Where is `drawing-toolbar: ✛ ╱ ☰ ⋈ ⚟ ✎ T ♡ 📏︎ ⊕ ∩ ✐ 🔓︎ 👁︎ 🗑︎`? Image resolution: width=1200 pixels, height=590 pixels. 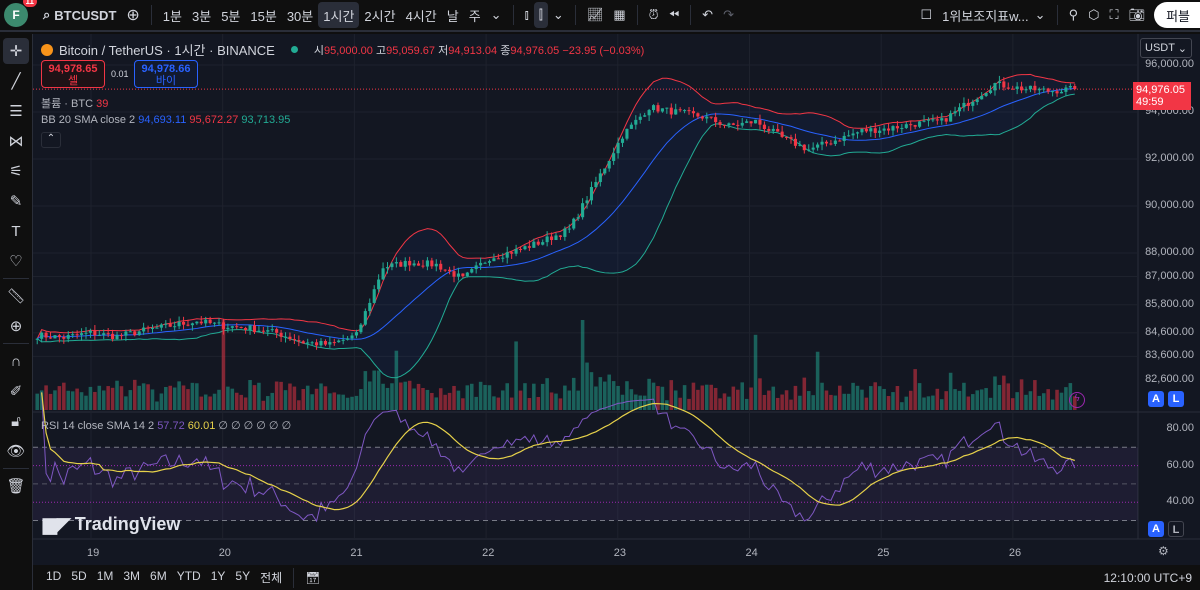 drawing-toolbar: ✛ ╱ ☰ ⋈ ⚟ ✎ T ♡ 📏︎ ⊕ ∩ ✐ 🔓︎ 👁︎ 🗑︎ is located at coordinates (16, 312).